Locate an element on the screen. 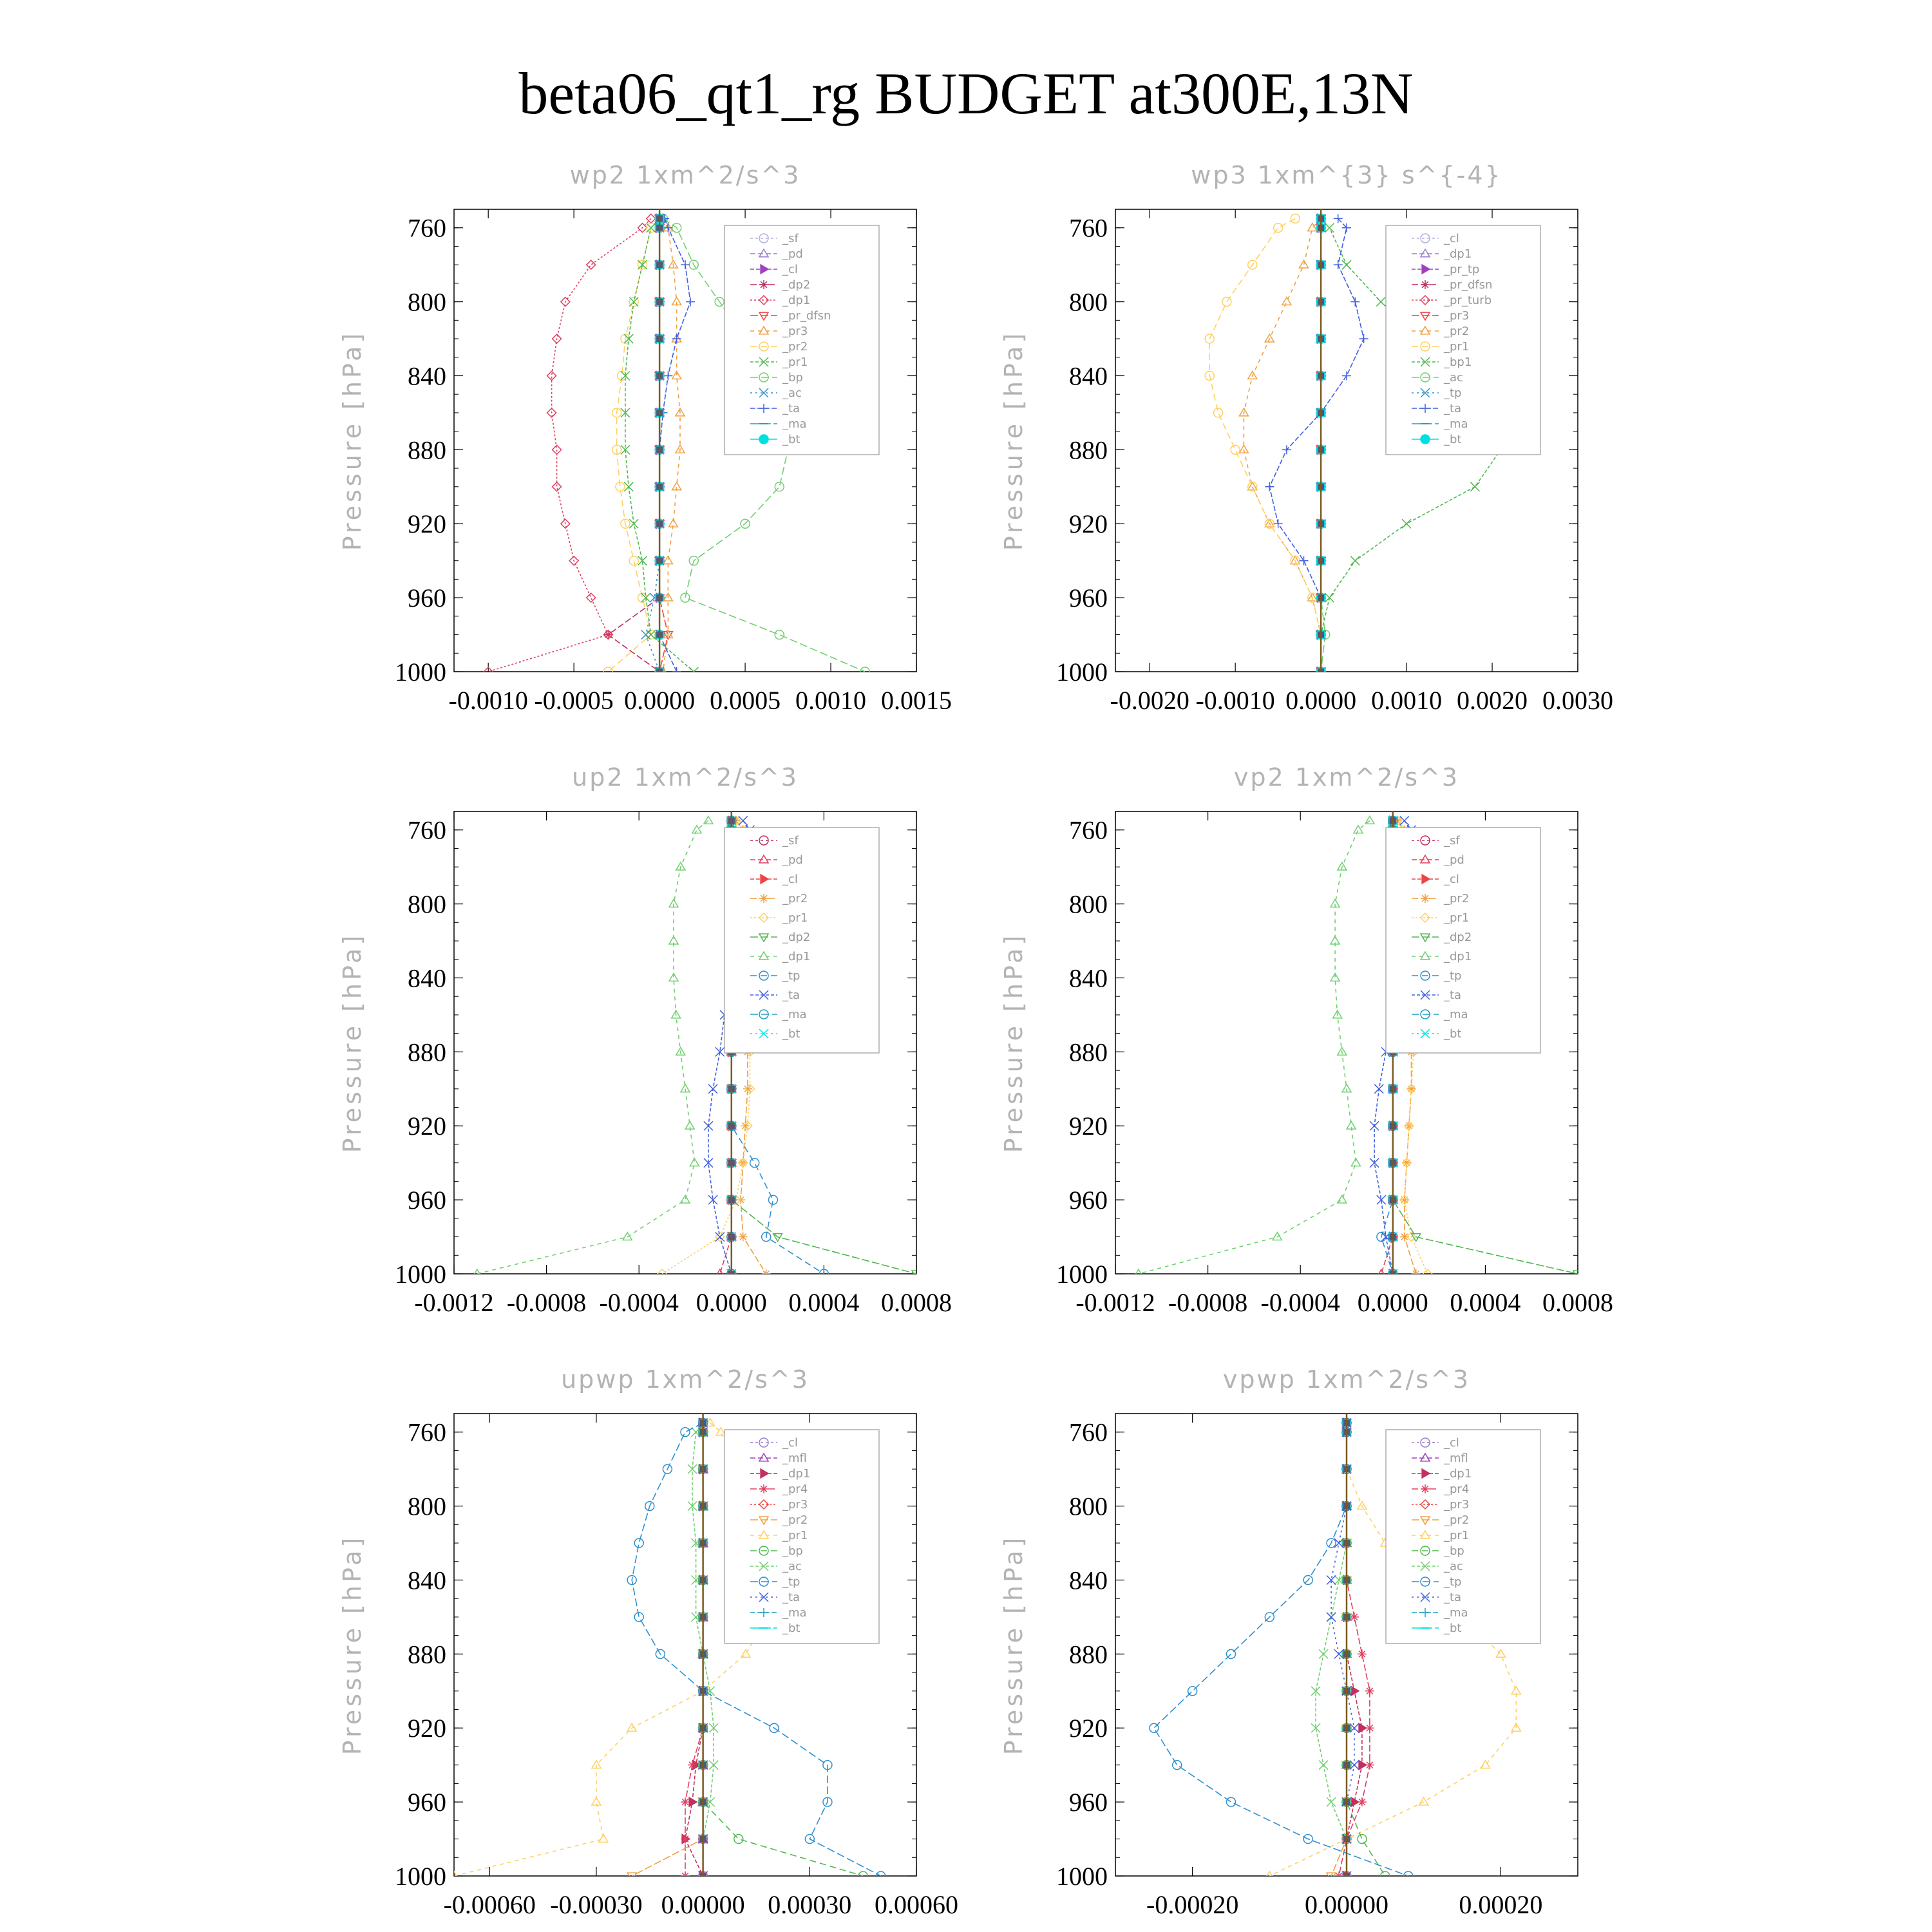 Image resolution: width=1932 pixels, height=1932 pixels. legend-label: _bt is located at coordinates (1452, 439).